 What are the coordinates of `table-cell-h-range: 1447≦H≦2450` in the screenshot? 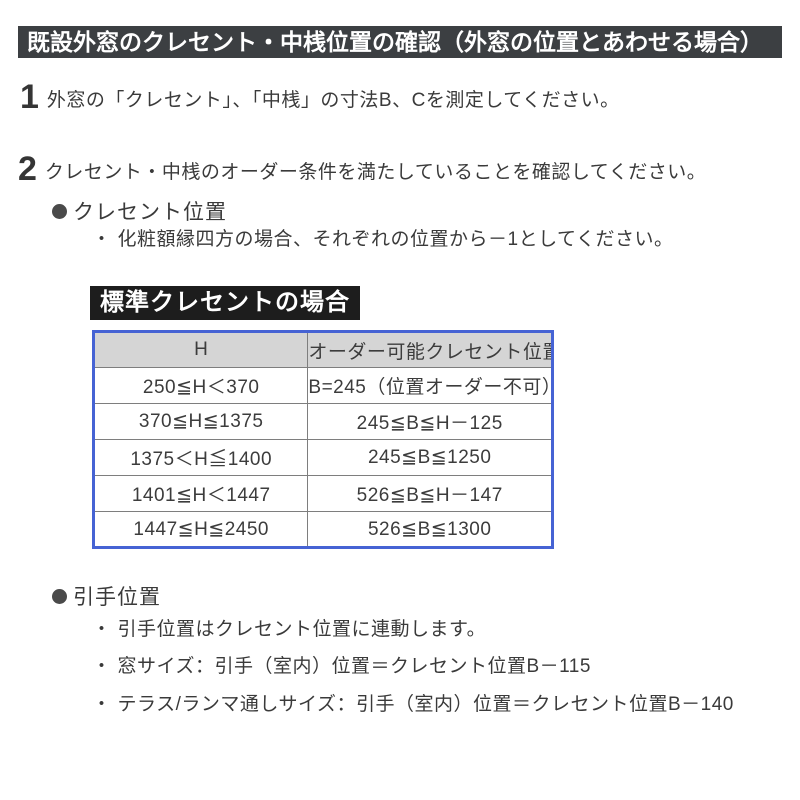 It's located at (200, 529).